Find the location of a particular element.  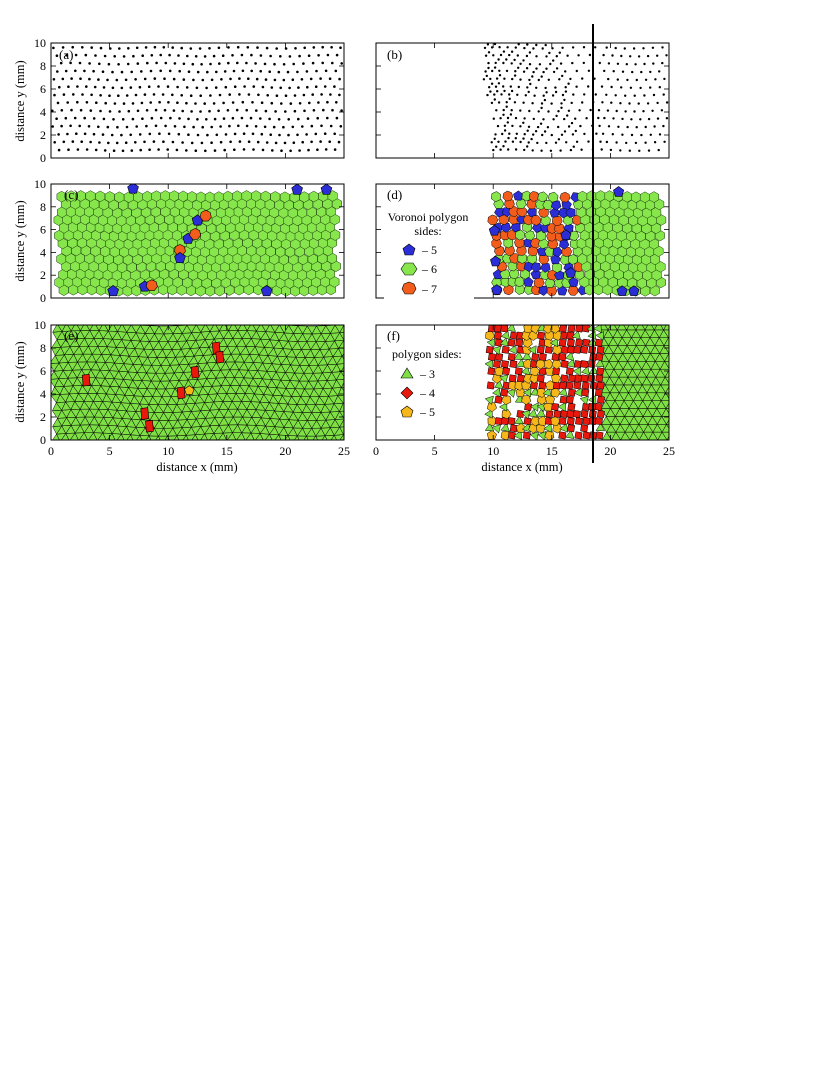

panel-label-b: (b) is located at coordinates (394, 54).